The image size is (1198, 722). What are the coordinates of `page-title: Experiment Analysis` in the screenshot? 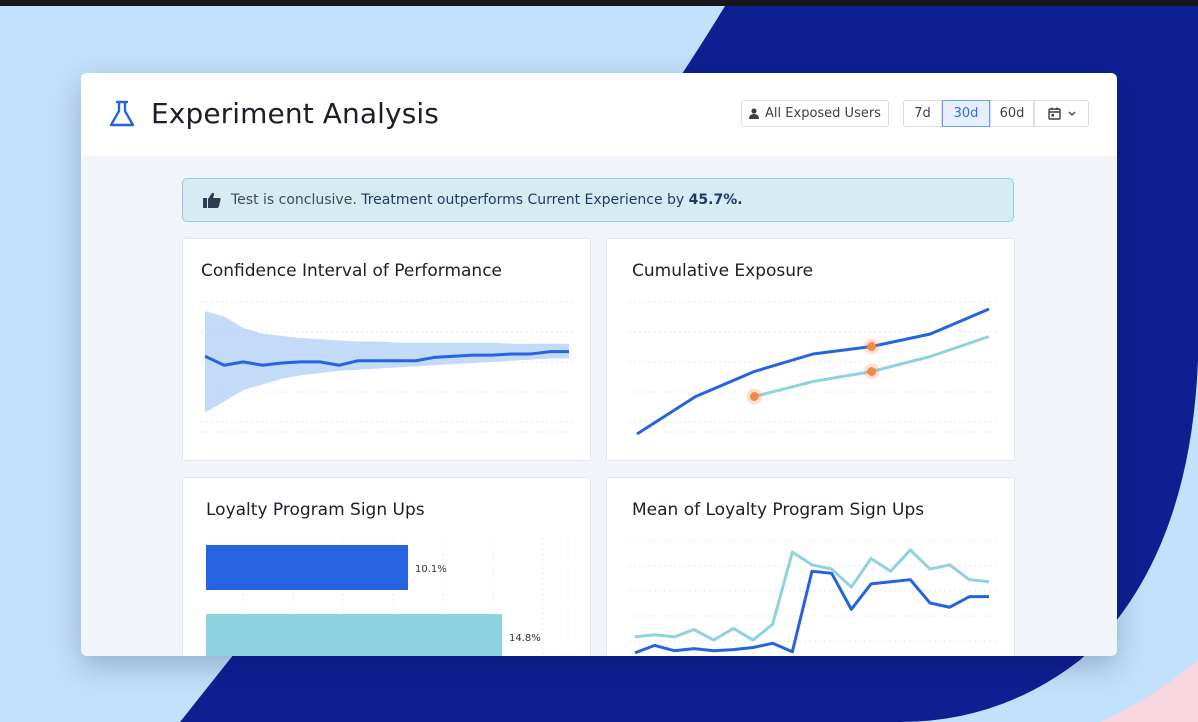 It's located at (295, 113).